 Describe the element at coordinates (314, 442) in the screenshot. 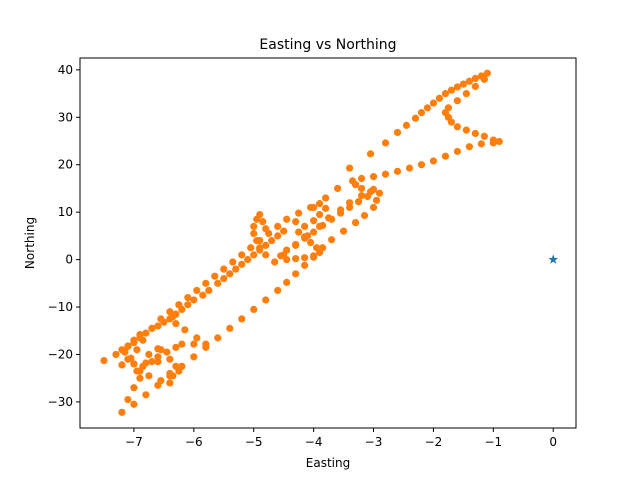

I see `x-tick-label: −4` at that location.